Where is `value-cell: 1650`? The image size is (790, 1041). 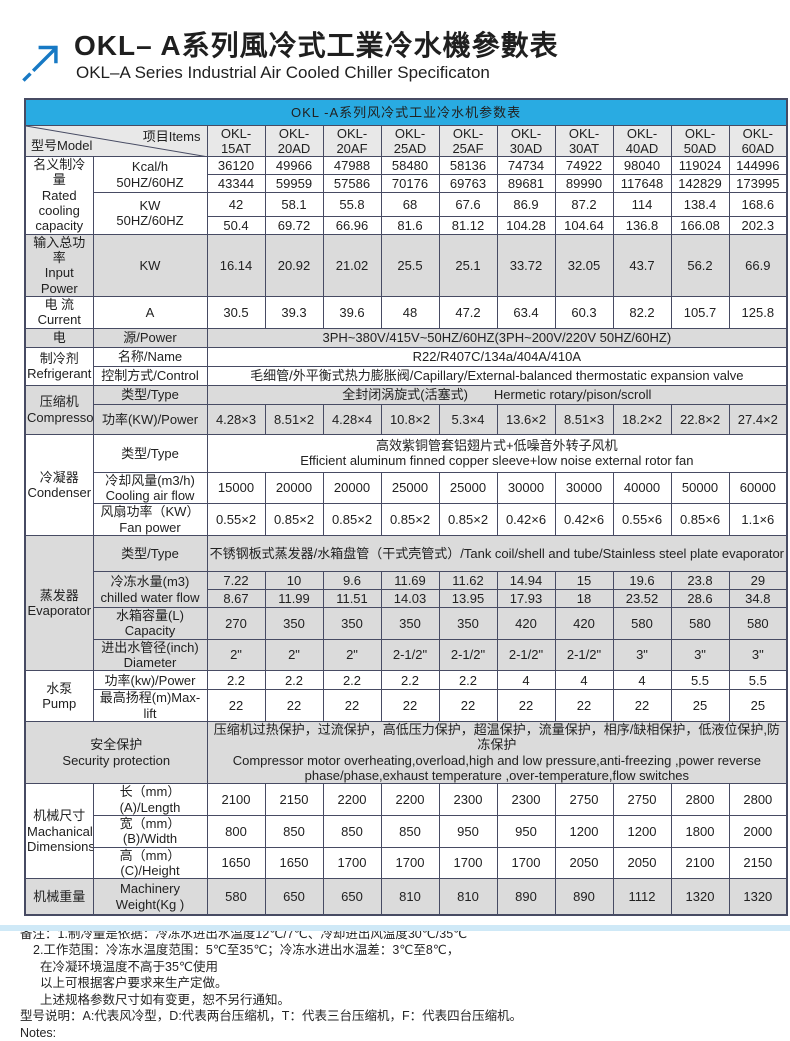 value-cell: 1650 is located at coordinates (236, 863).